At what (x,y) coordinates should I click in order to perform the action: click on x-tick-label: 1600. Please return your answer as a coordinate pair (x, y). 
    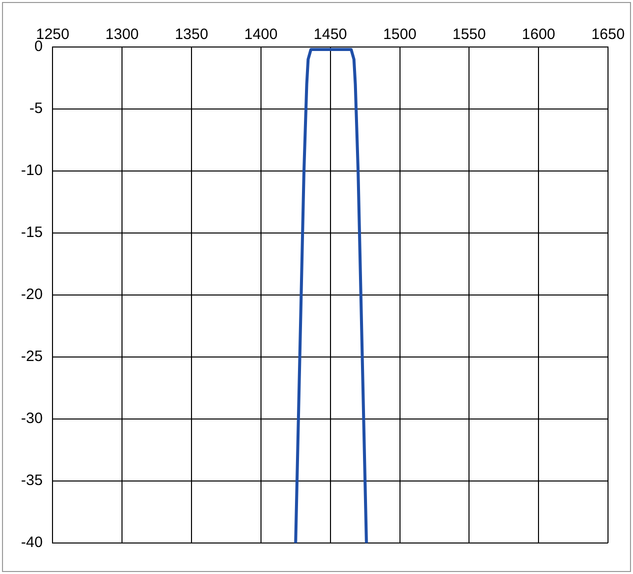
    Looking at the image, I should click on (539, 35).